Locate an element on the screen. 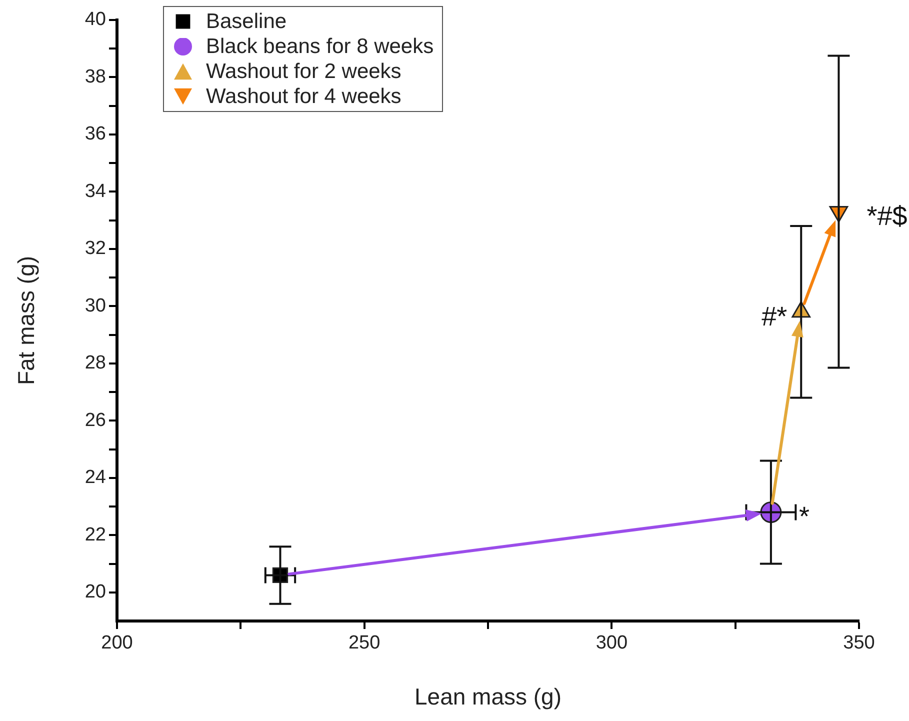 The image size is (909, 721). y-tick-label: 26 is located at coordinates (95, 420).